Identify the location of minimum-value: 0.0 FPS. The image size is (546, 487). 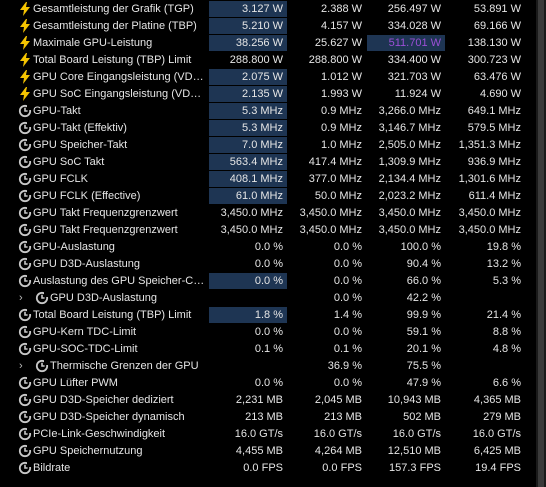
(342, 468).